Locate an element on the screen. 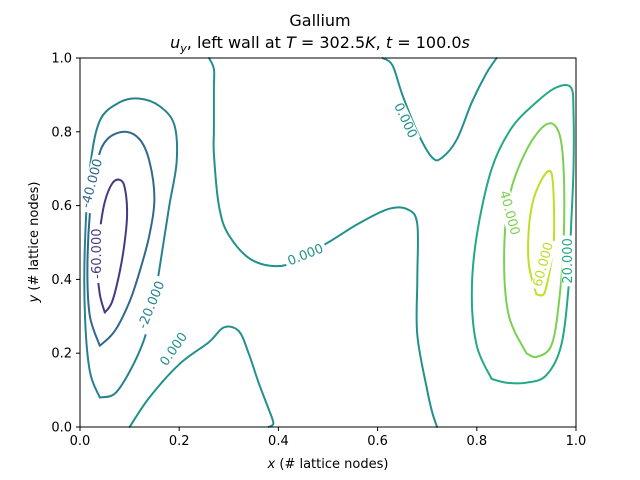 Image resolution: width=640 pixels, height=480 pixels. contour-label-extra-1-text: 0.000 is located at coordinates (404, 121).